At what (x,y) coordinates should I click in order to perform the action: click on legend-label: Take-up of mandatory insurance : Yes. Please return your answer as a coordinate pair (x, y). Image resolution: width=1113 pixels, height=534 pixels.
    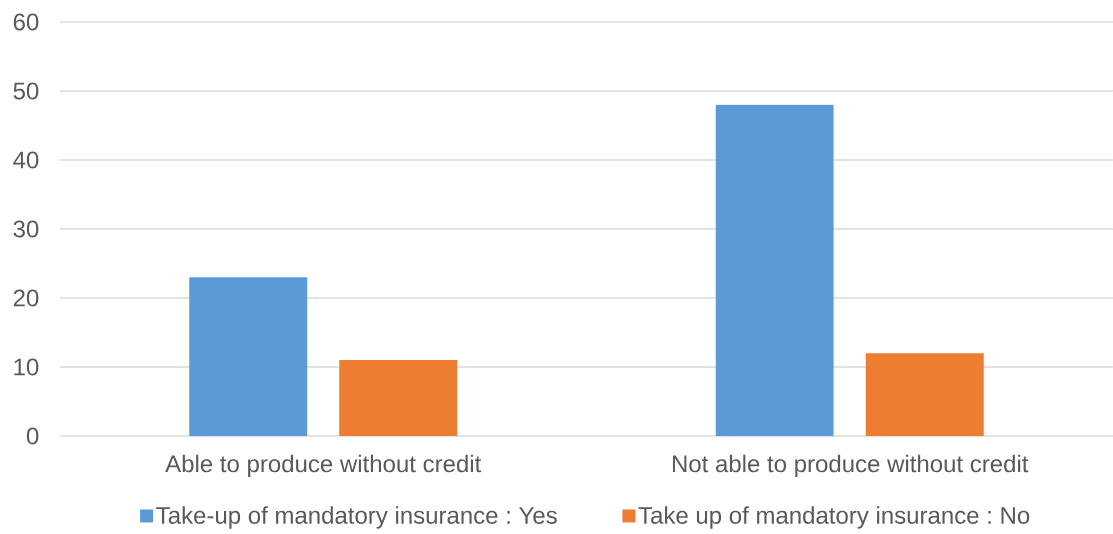
    Looking at the image, I should click on (356, 517).